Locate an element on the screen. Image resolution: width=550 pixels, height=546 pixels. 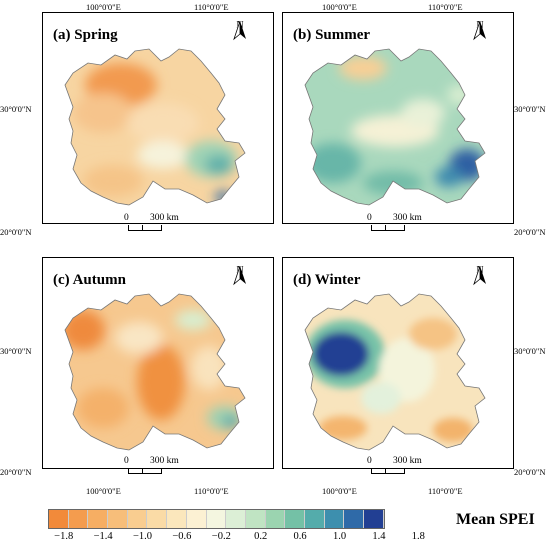
spei-color-legend: −1.8 −1.4 −1.0 −0.6 −0.2 0.2 0.6 1.0 1.4 1.8 is located at coordinates (236, 526).